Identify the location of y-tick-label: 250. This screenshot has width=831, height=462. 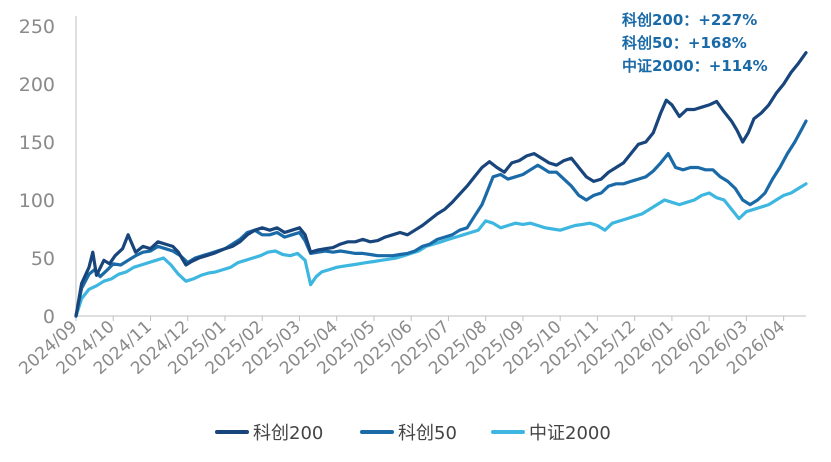
(37, 27).